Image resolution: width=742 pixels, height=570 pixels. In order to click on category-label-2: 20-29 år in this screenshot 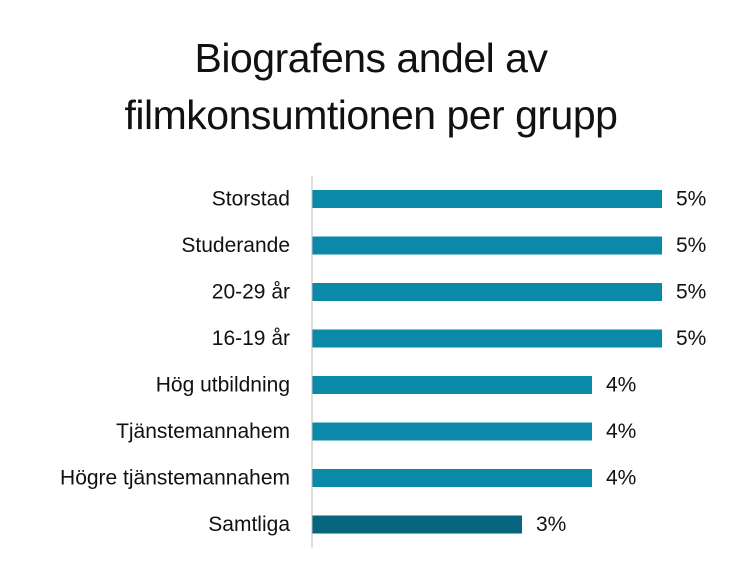, I will do `click(251, 292)`.